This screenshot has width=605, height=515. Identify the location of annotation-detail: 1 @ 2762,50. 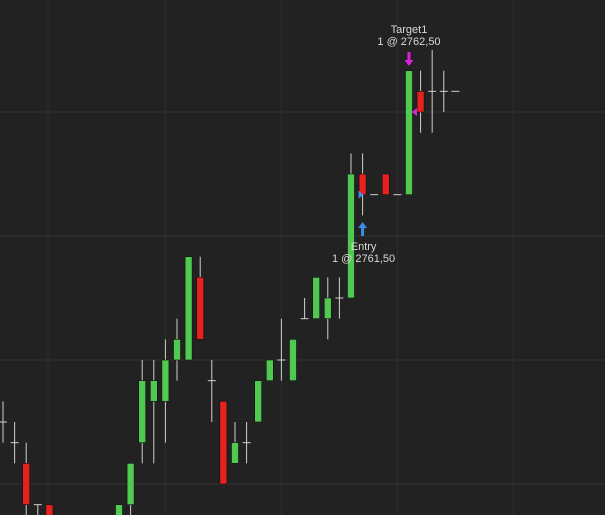
(408, 42).